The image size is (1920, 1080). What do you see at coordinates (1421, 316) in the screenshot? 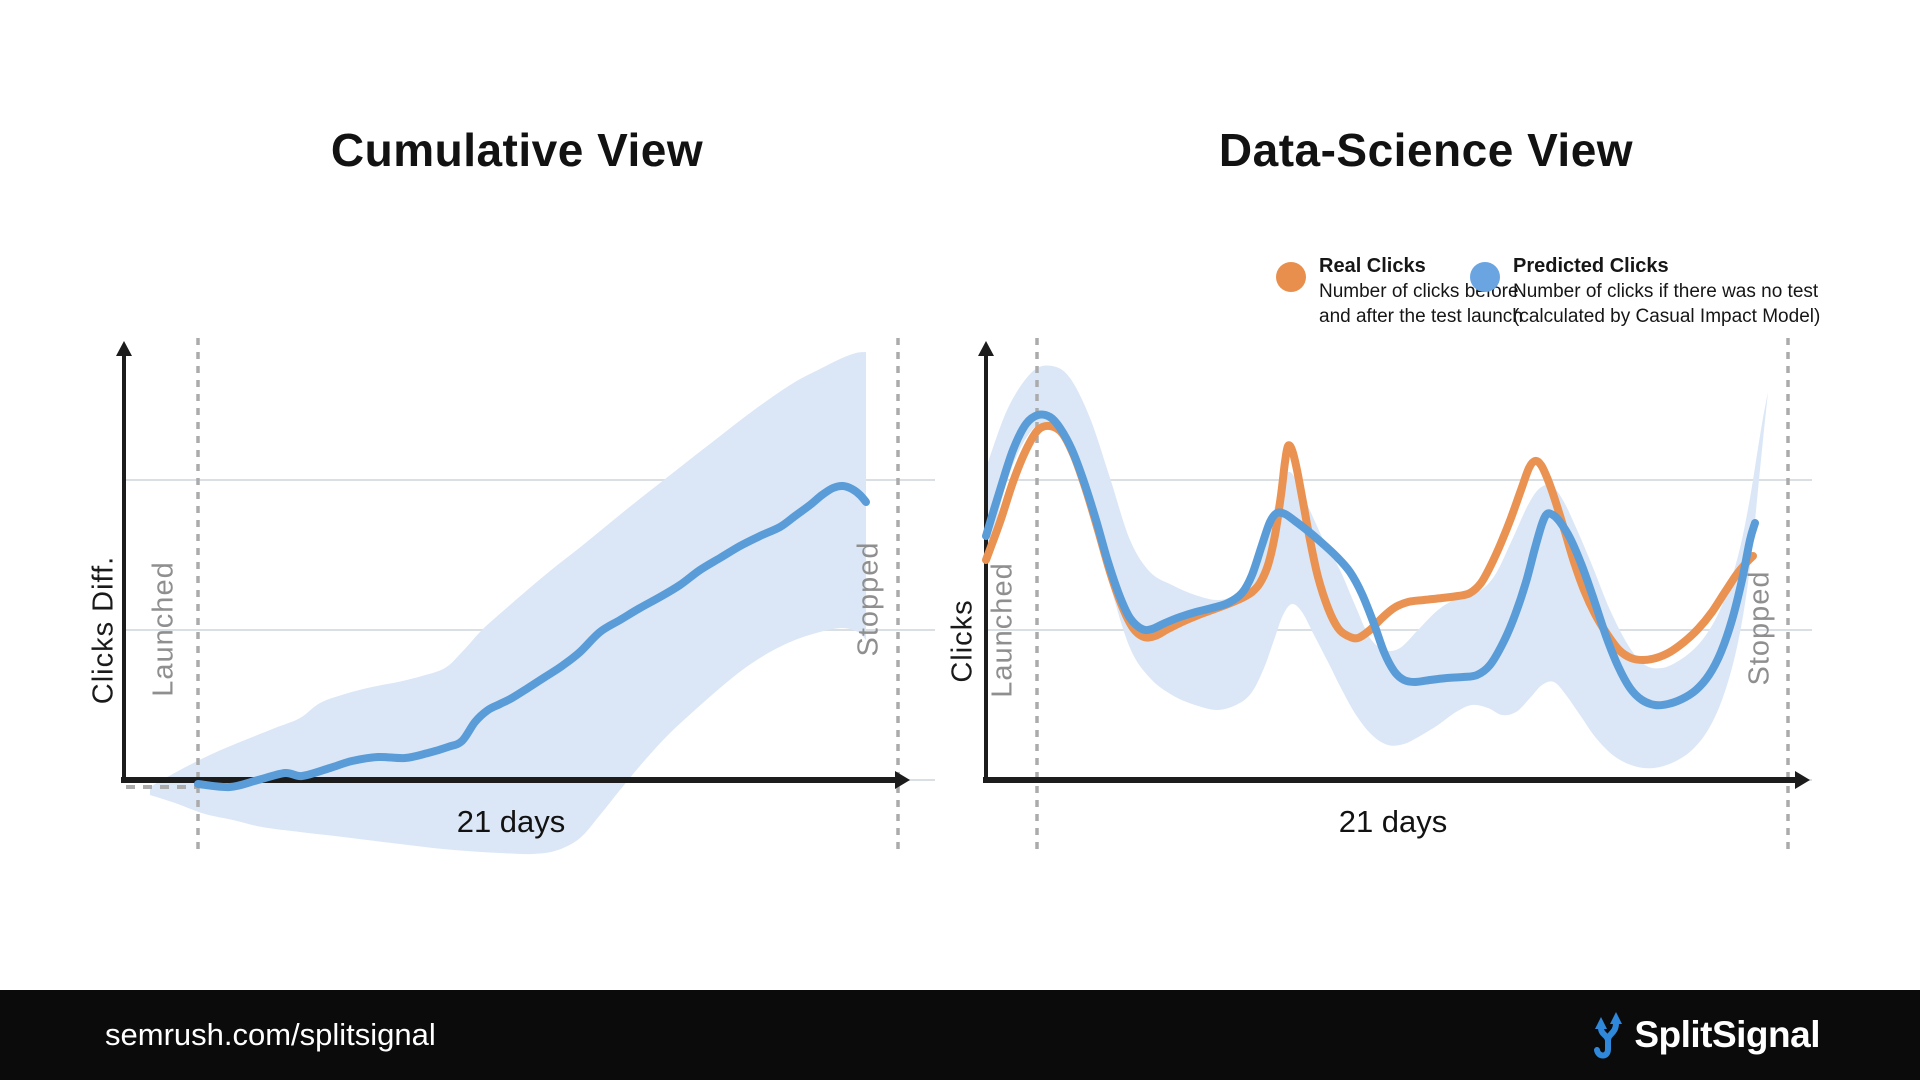
I see `legend-desc-line: and after the test launch` at bounding box center [1421, 316].